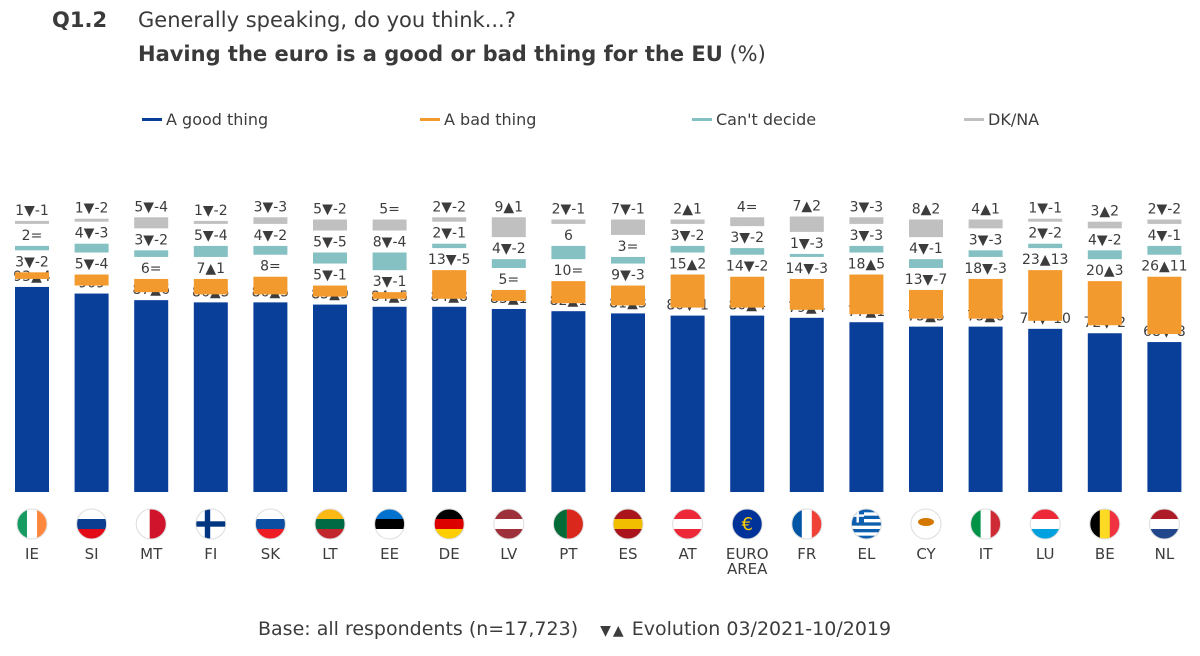 The image size is (1200, 656). I want to click on label-cant-be: 4▼-2, so click(1105, 240).